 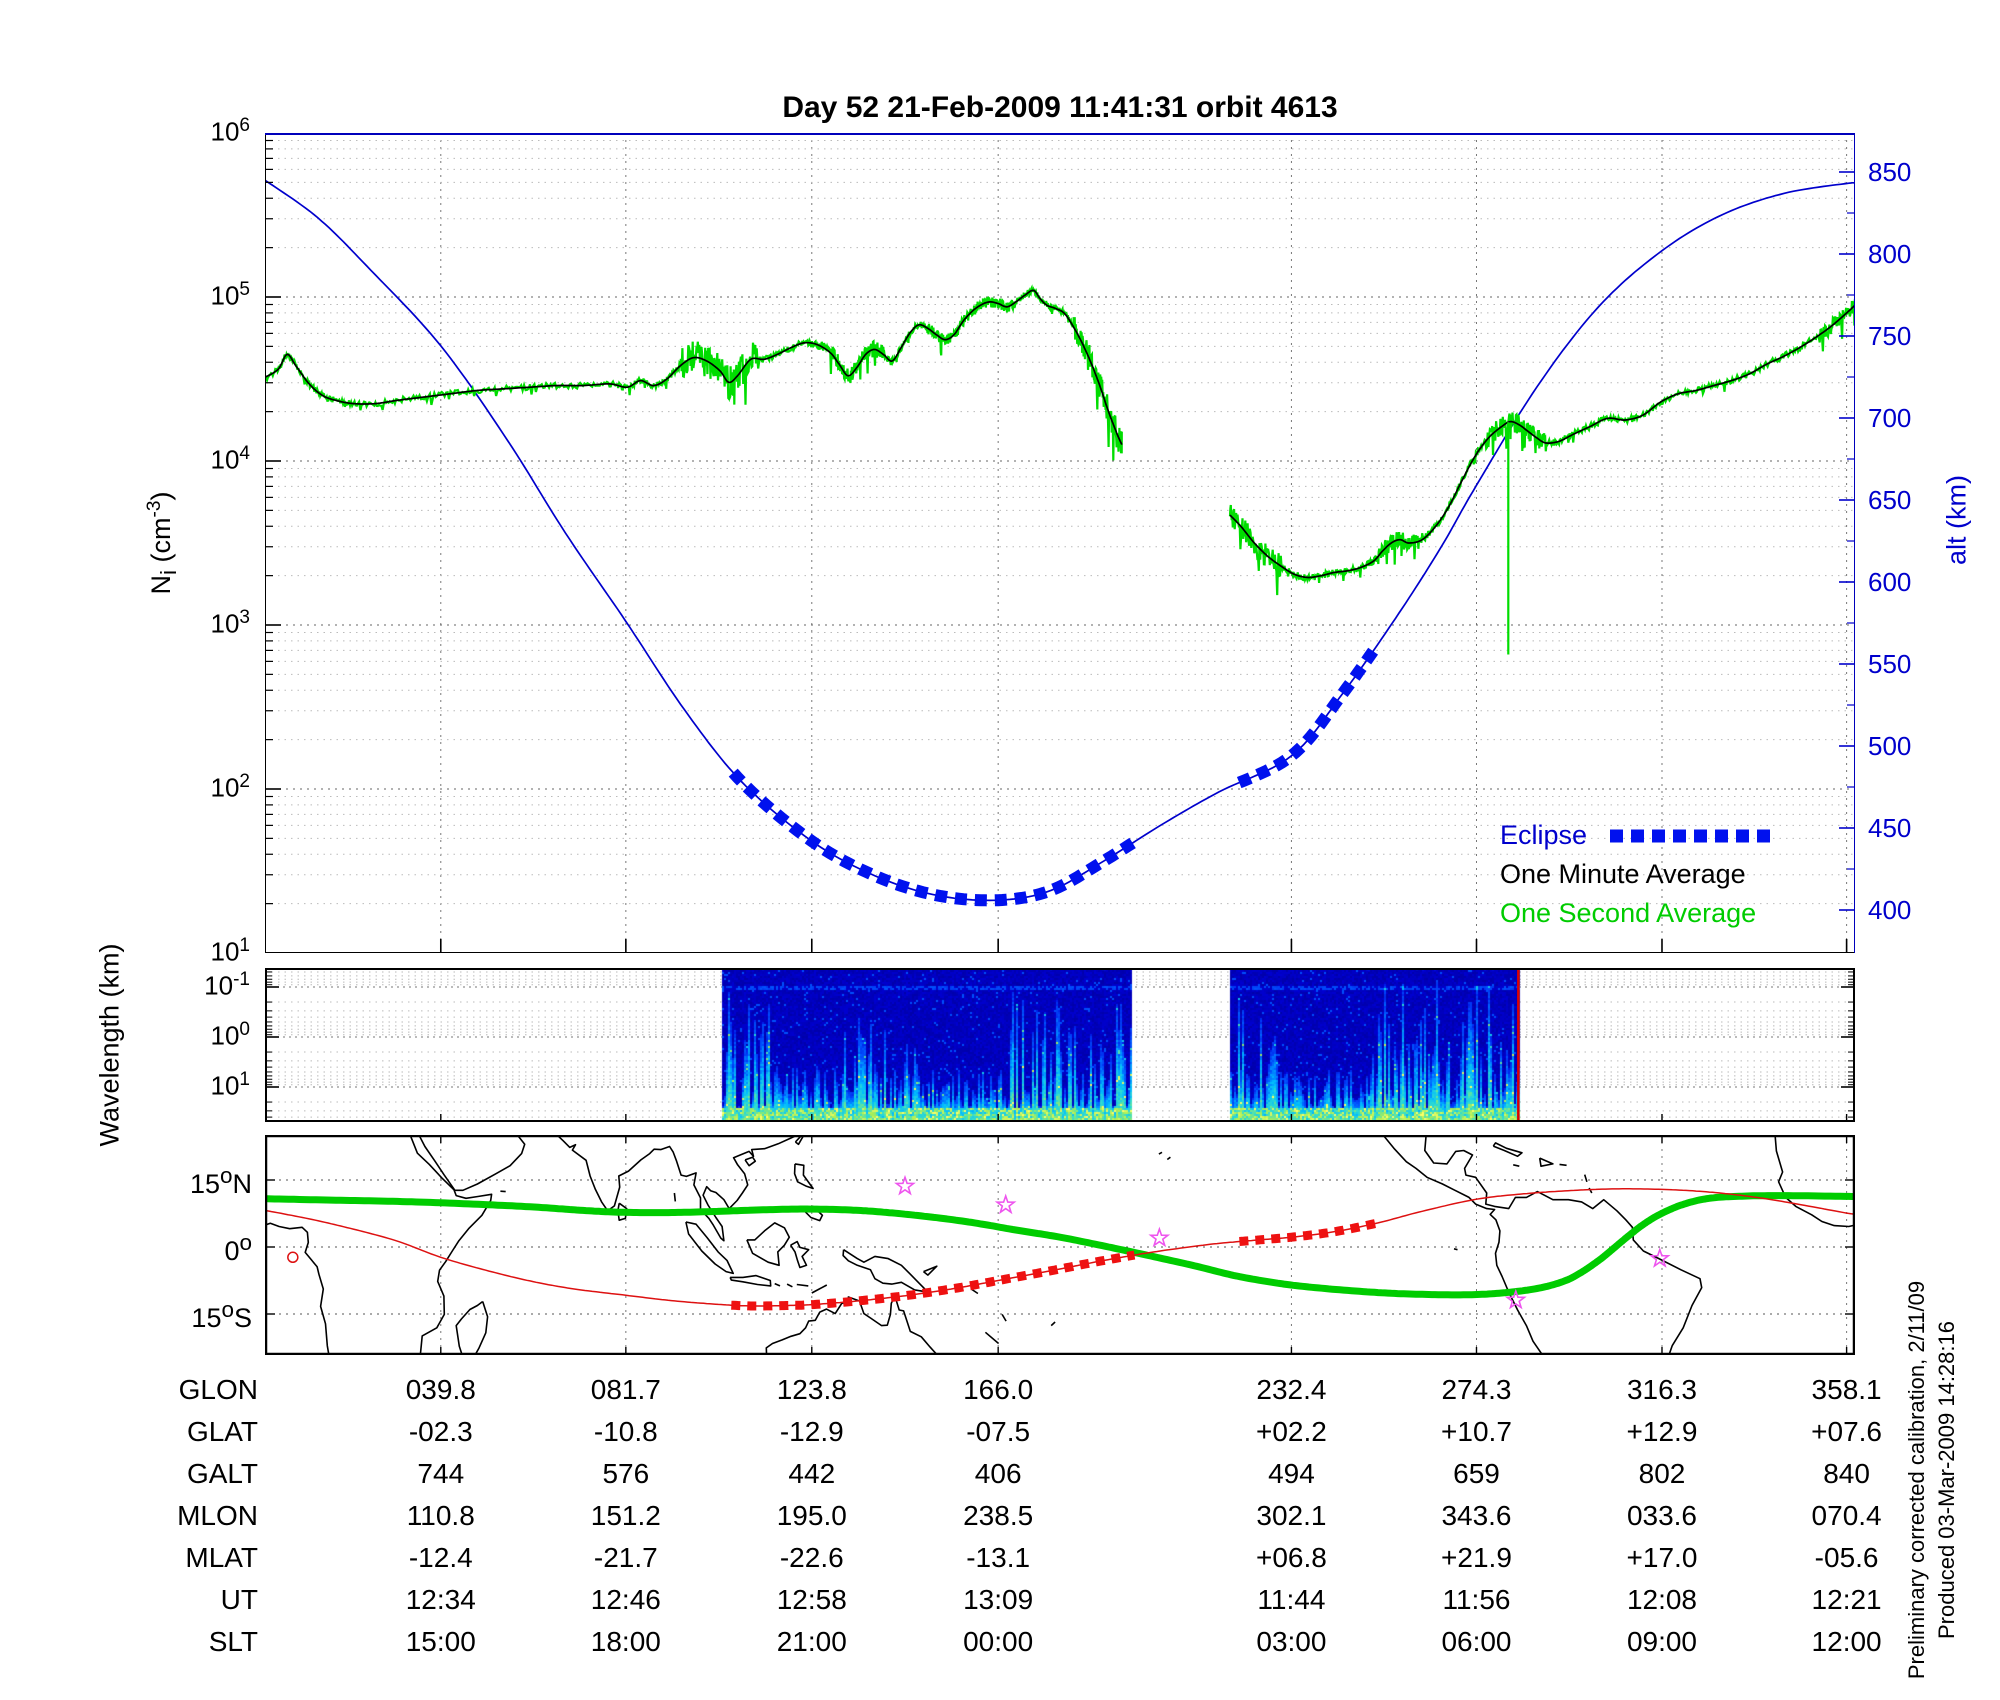 I want to click on produced-note: Produced 03-Mar-2009 14:28:16, so click(x=1946, y=1480).